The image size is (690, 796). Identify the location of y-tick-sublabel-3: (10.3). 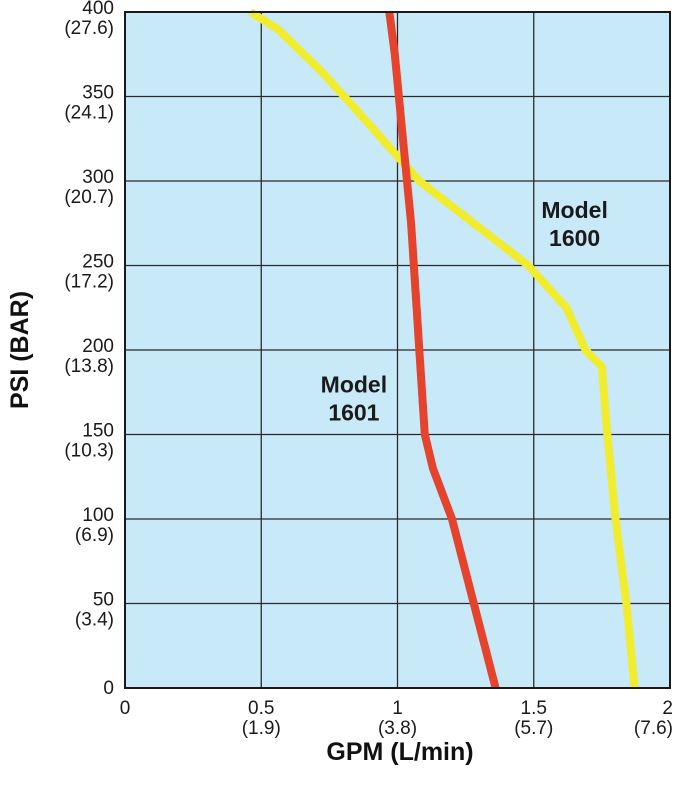
(89, 451).